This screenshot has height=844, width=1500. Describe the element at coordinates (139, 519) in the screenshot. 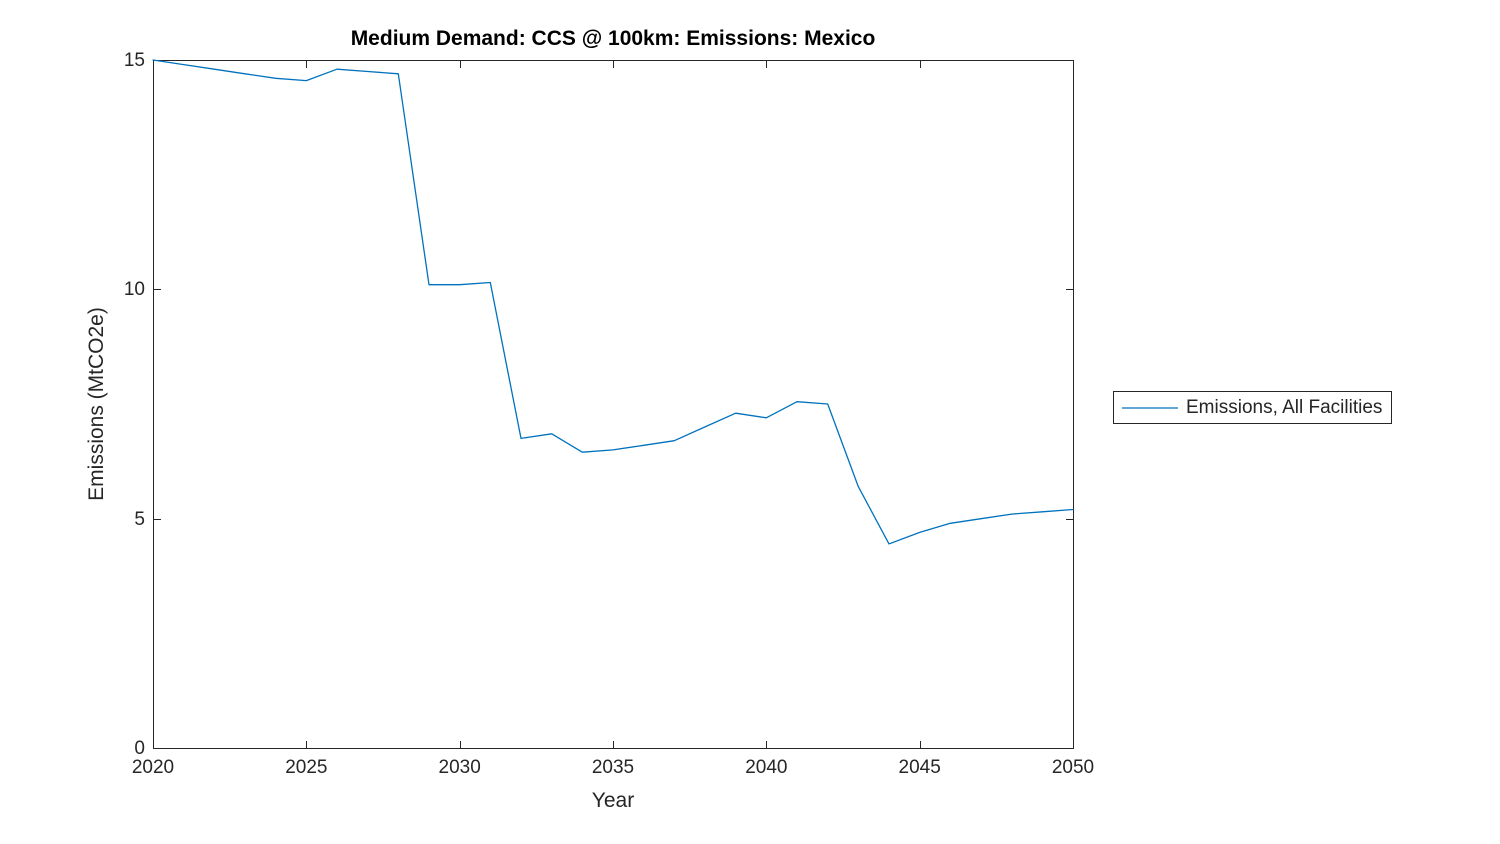

I see `y-tick-label: 5` at that location.